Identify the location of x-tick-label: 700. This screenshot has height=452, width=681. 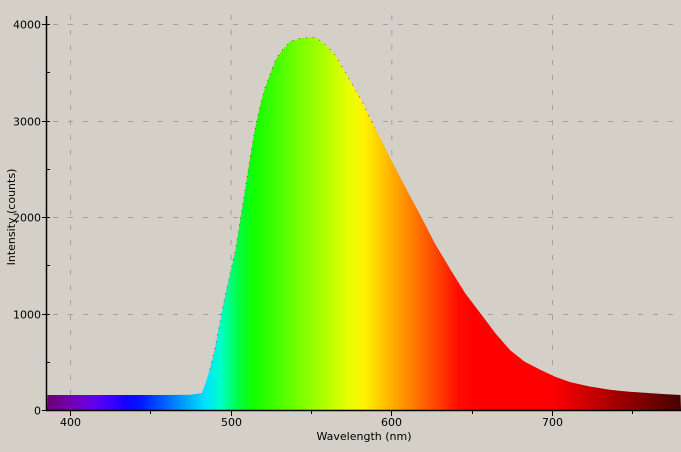
(552, 422).